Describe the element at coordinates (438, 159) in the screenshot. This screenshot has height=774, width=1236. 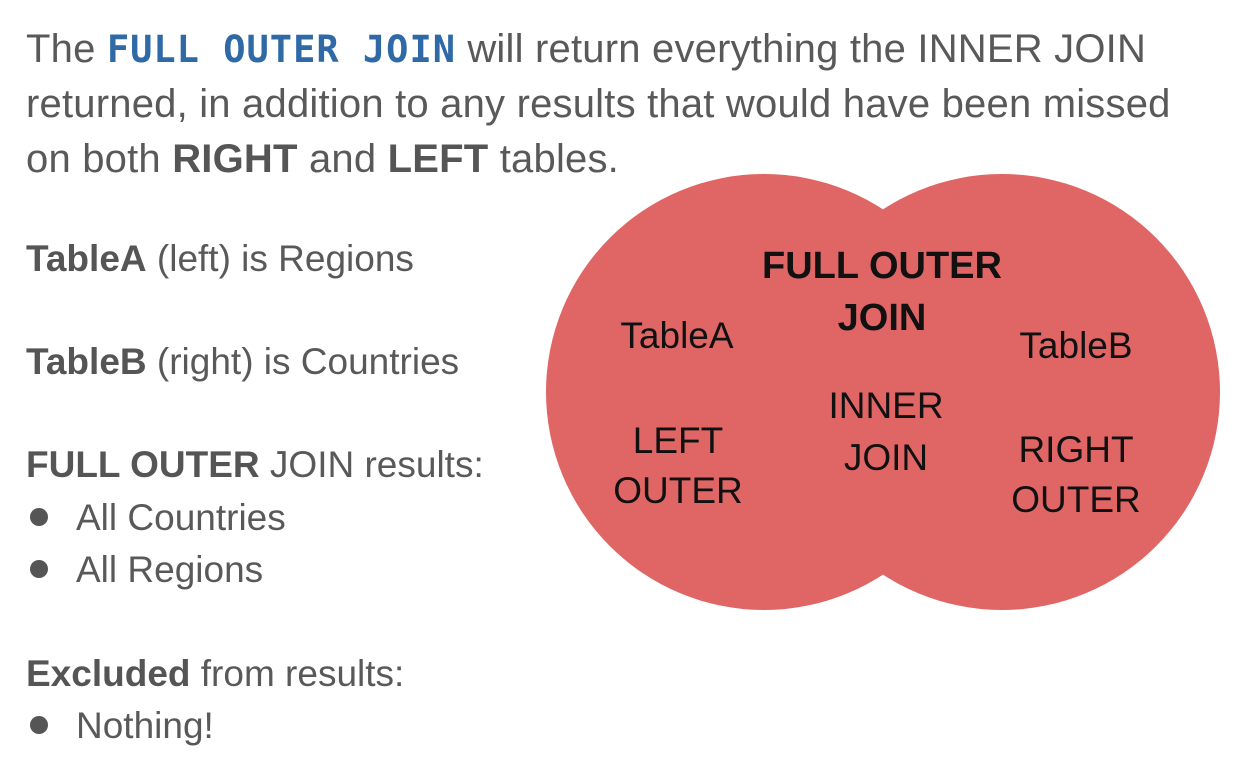
I see `left-keyword: LEFT` at that location.